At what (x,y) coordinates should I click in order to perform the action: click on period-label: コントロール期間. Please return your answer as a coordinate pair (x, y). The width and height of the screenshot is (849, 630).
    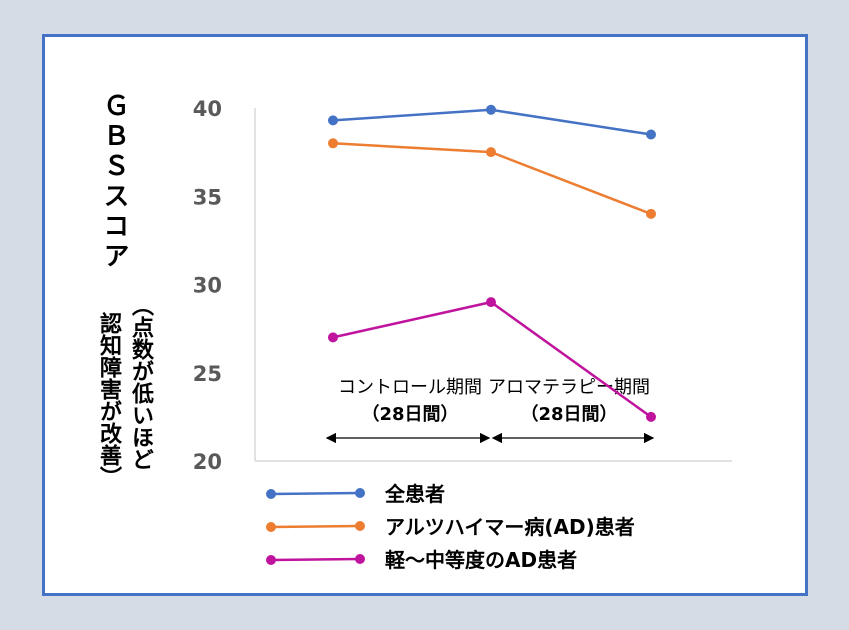
    Looking at the image, I should click on (410, 387).